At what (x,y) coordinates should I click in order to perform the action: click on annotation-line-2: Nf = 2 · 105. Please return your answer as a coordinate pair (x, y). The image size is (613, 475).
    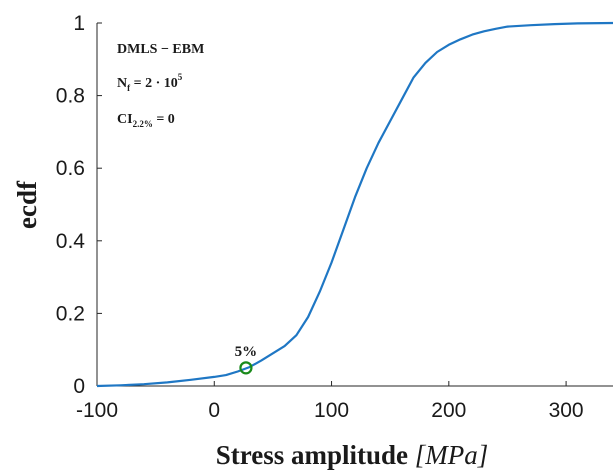
    Looking at the image, I should click on (150, 82).